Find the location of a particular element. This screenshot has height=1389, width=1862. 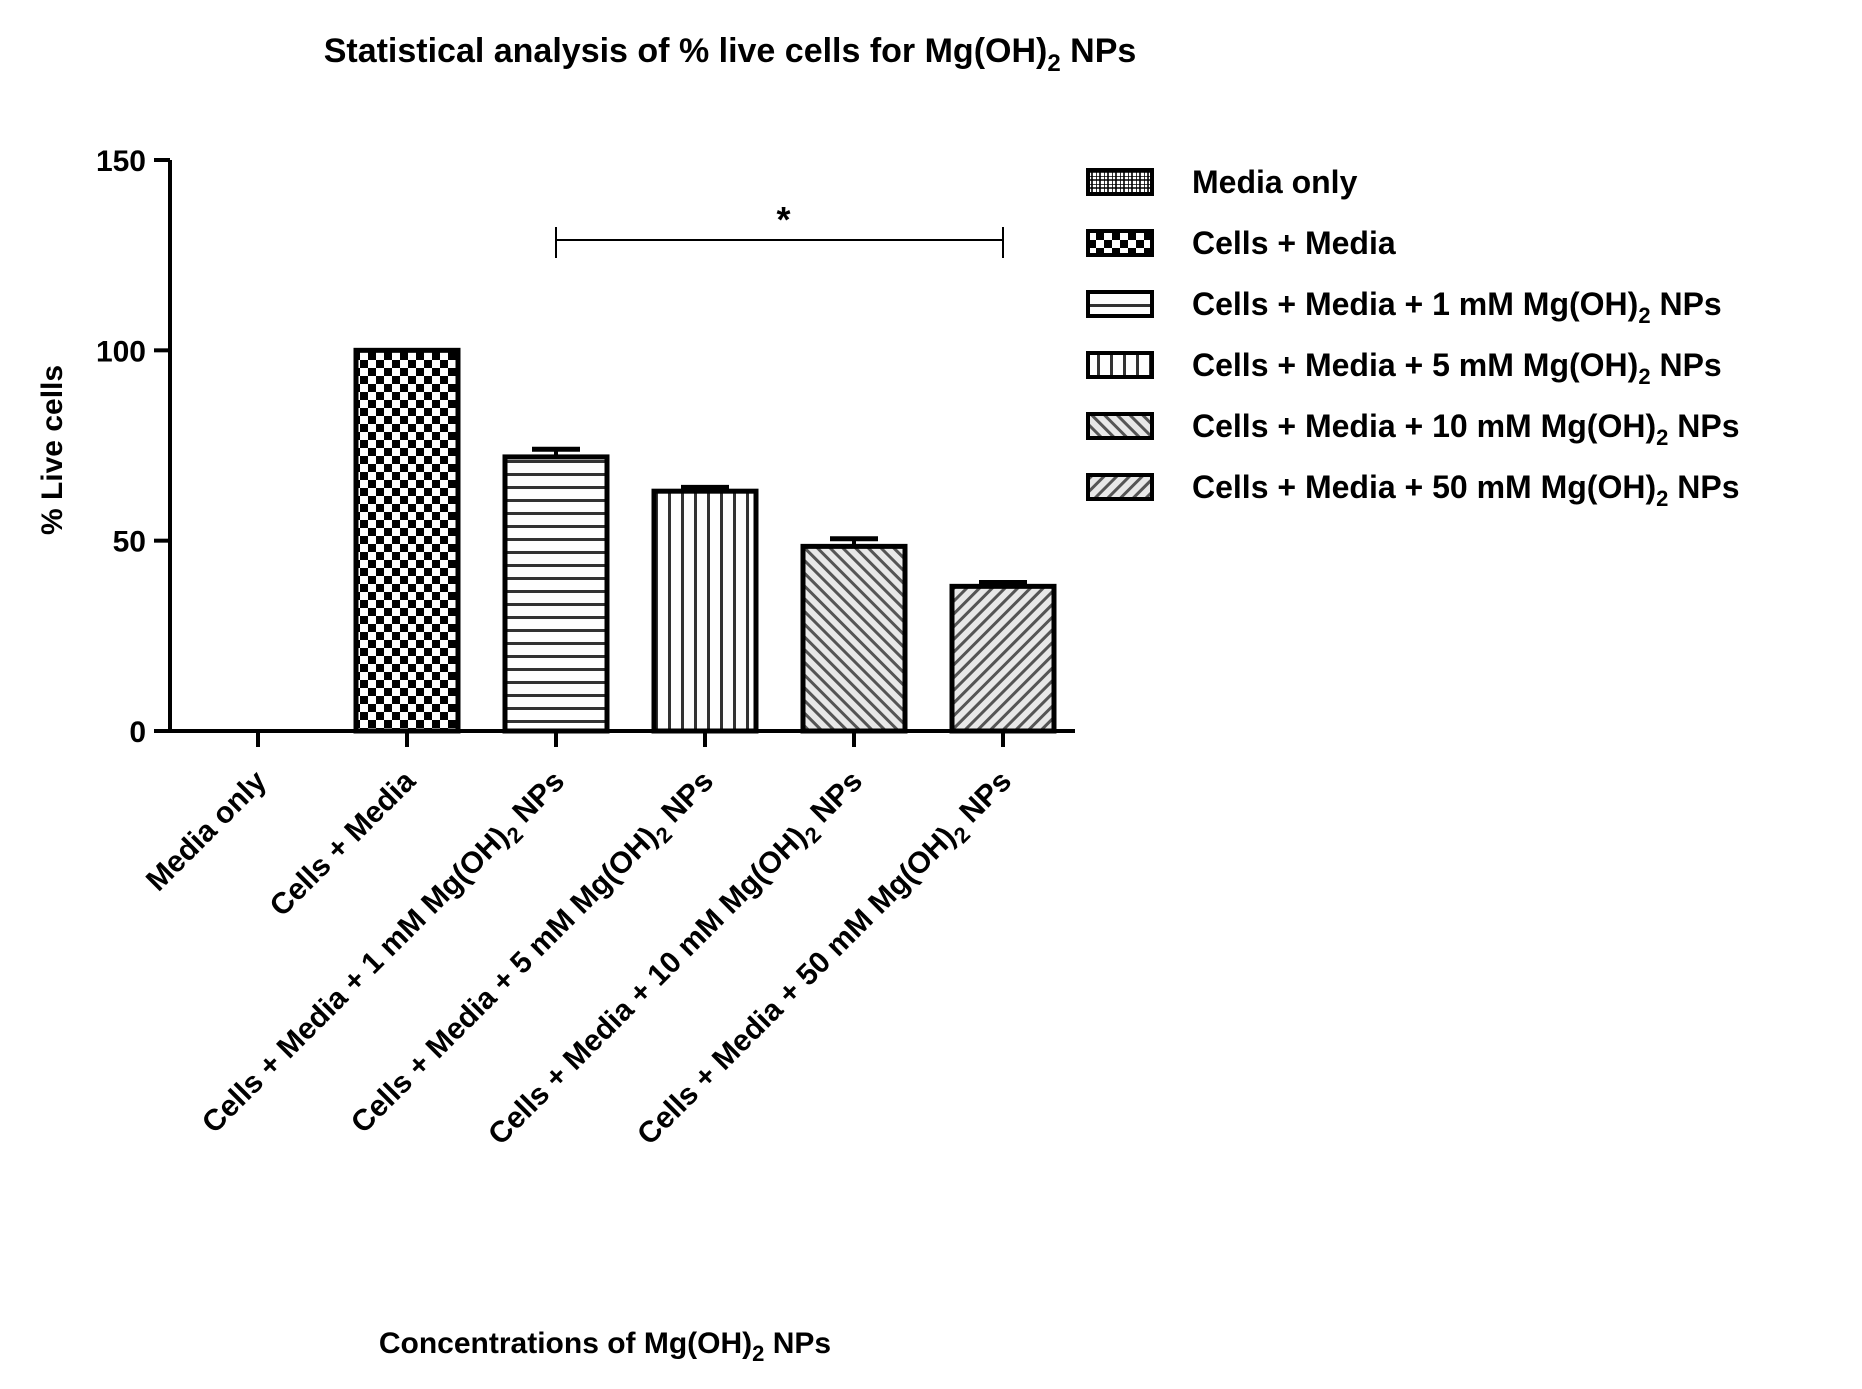

legend-entry: Cells + Media + 1 mM Mg(OH)2 NPs is located at coordinates (1457, 307).